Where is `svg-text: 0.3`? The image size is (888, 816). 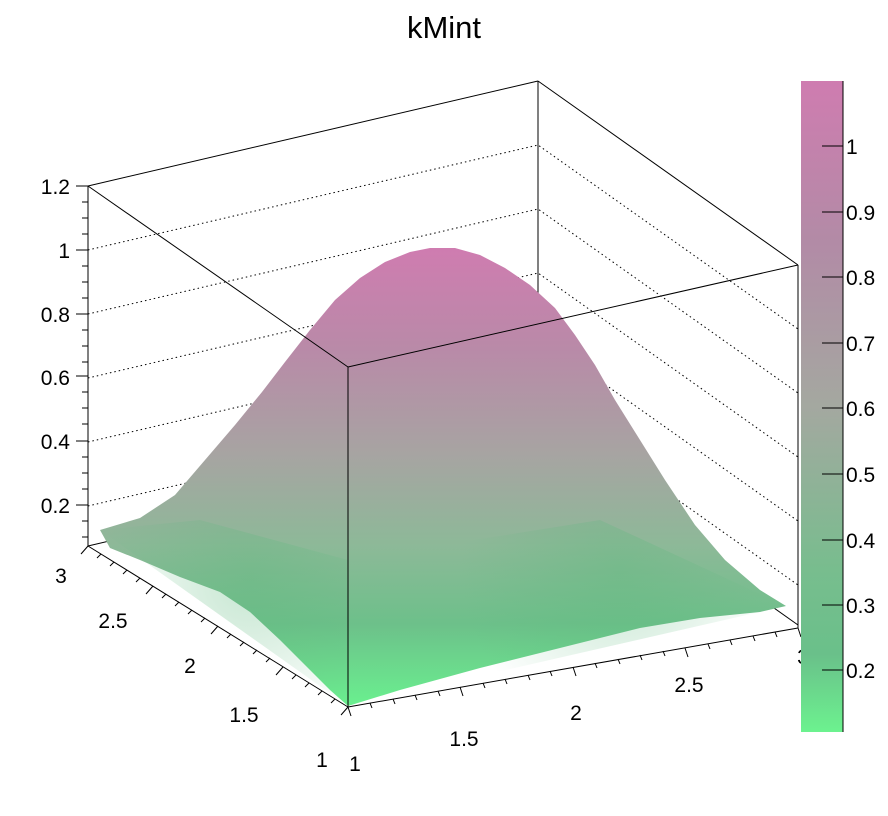 svg-text: 0.3 is located at coordinates (860, 606).